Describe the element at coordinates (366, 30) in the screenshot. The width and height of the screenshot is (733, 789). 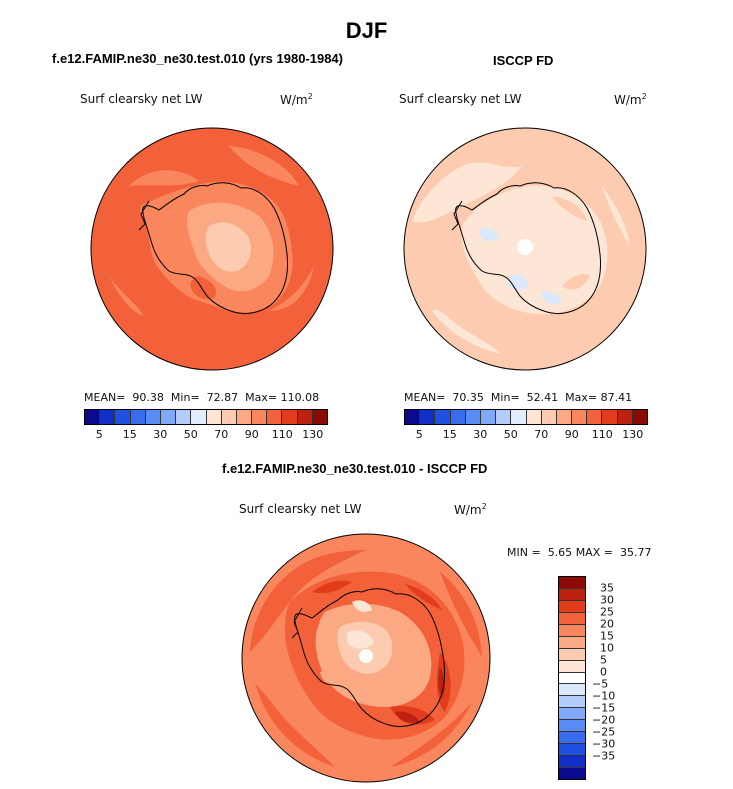
I see `main-title: DJF` at that location.